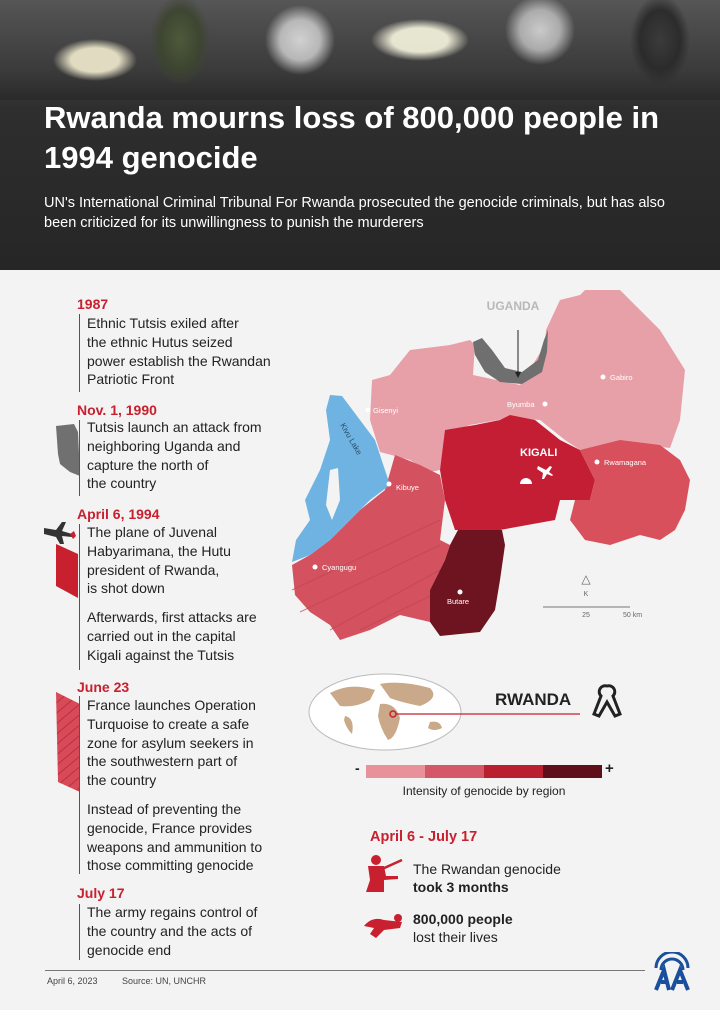  What do you see at coordinates (68, 742) in the screenshot?
I see `turquoise-zone-icon` at bounding box center [68, 742].